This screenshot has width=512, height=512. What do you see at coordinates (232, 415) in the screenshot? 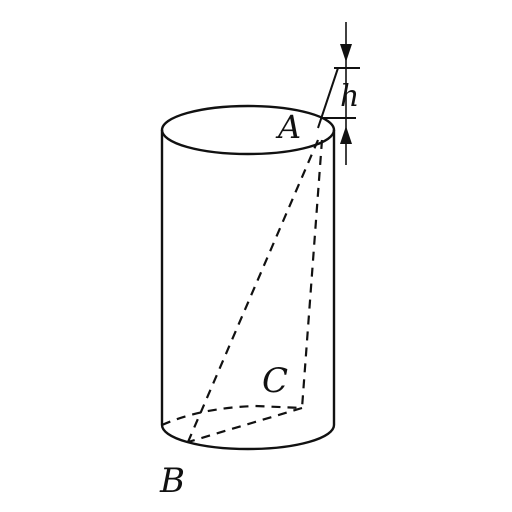
I see `cylinder-bottom-back-arc` at bounding box center [232, 415].